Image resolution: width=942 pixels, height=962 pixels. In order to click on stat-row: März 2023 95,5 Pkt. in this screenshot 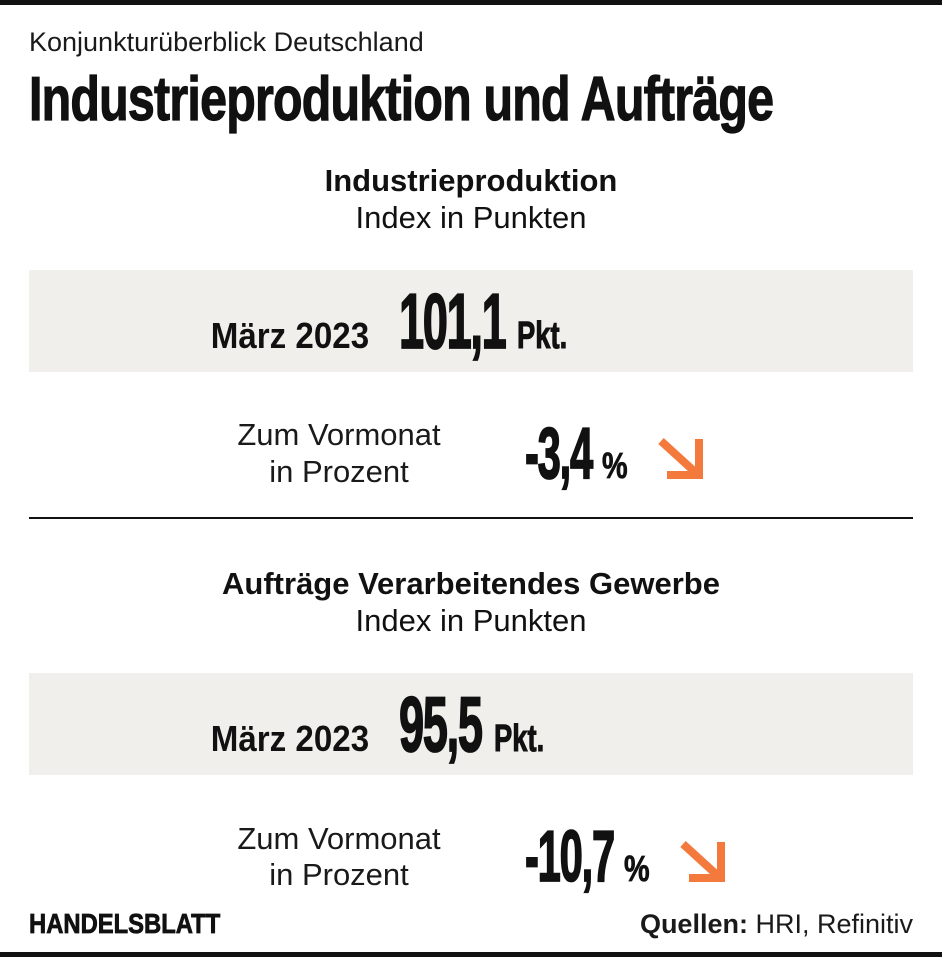, I will do `click(471, 724)`.